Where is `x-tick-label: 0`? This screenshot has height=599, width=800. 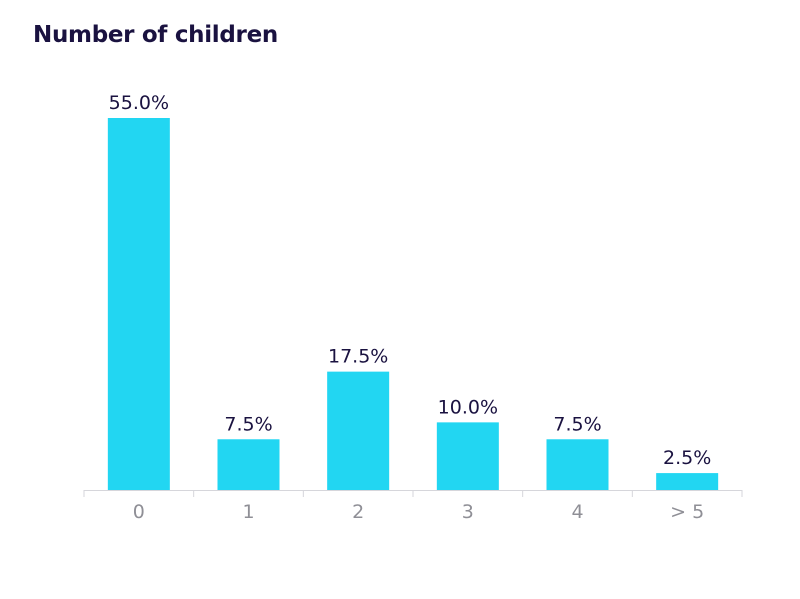
x-tick-label: 0 is located at coordinates (139, 512).